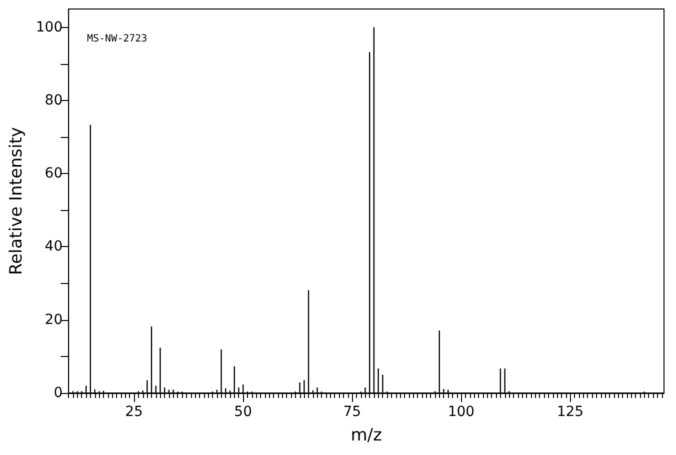 This screenshot has width=676, height=455. I want to click on x-tick-label: 50, so click(243, 412).